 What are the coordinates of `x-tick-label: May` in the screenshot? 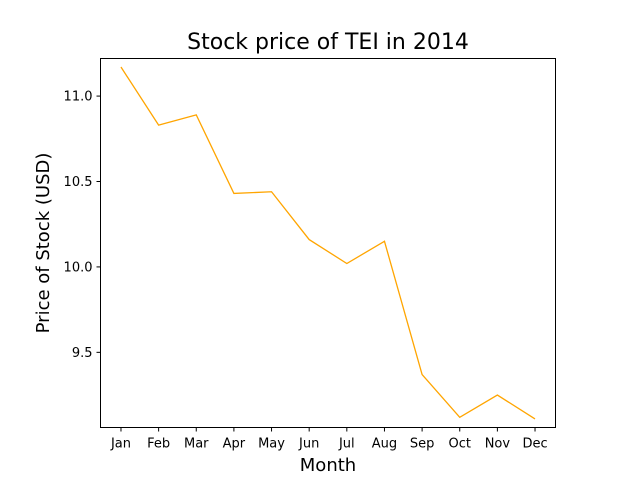 It's located at (271, 444).